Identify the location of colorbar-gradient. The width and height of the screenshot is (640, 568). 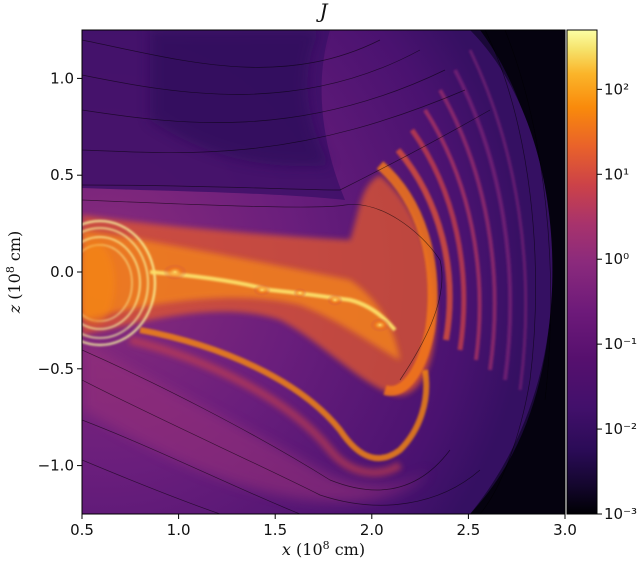
(582, 272).